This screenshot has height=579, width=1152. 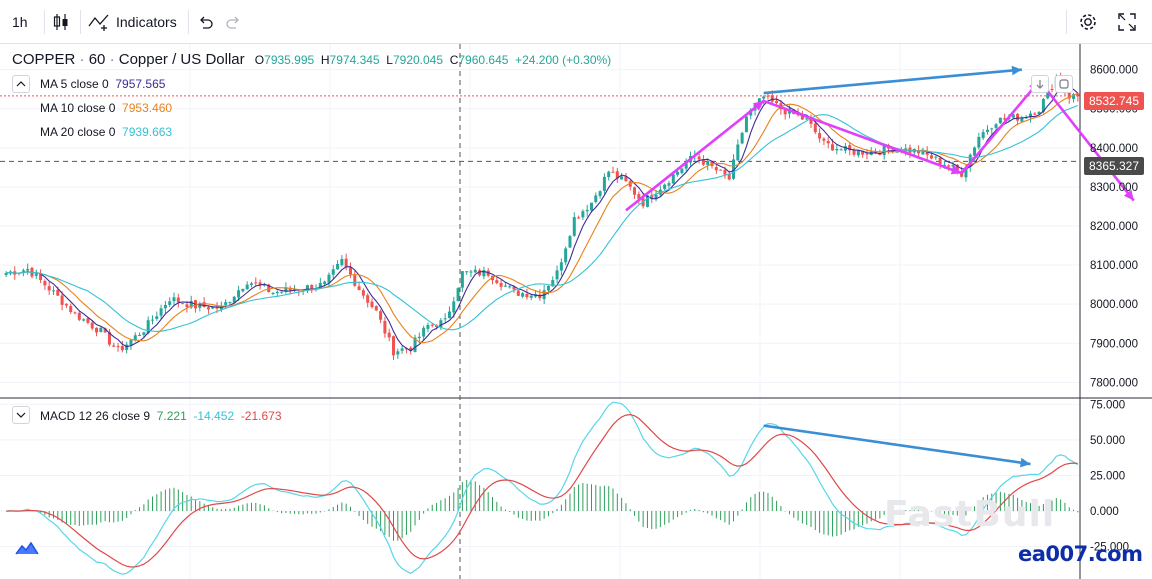 I want to click on ma10-legend: MA 10 close 0 7953.460, so click(x=106, y=108).